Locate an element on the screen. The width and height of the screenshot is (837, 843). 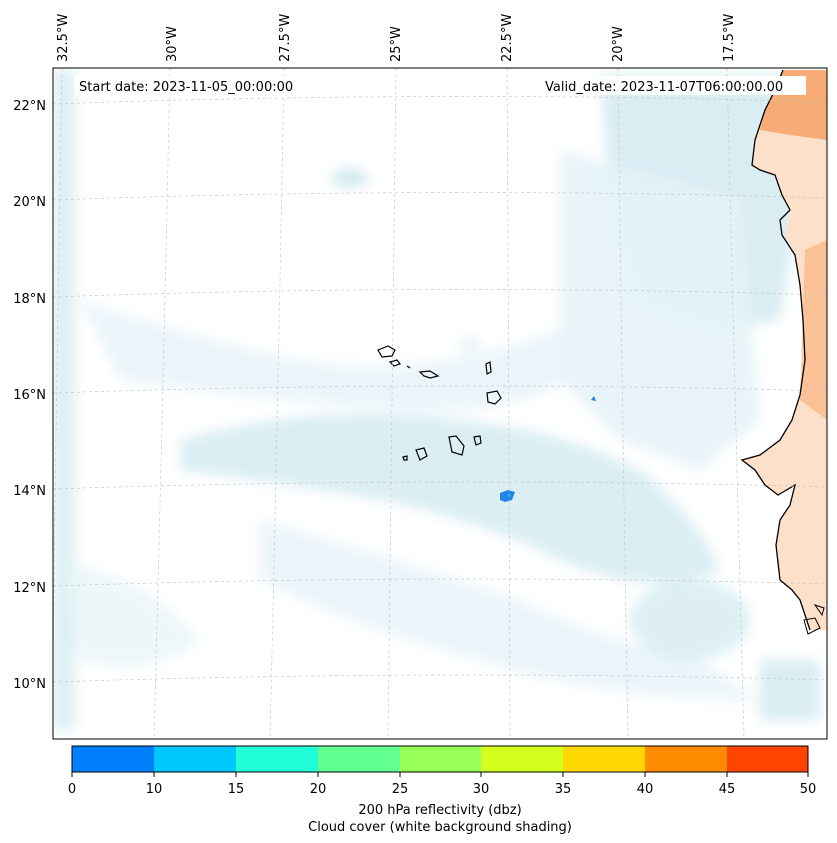
lat-label-20n: 20°N is located at coordinates (29, 202).